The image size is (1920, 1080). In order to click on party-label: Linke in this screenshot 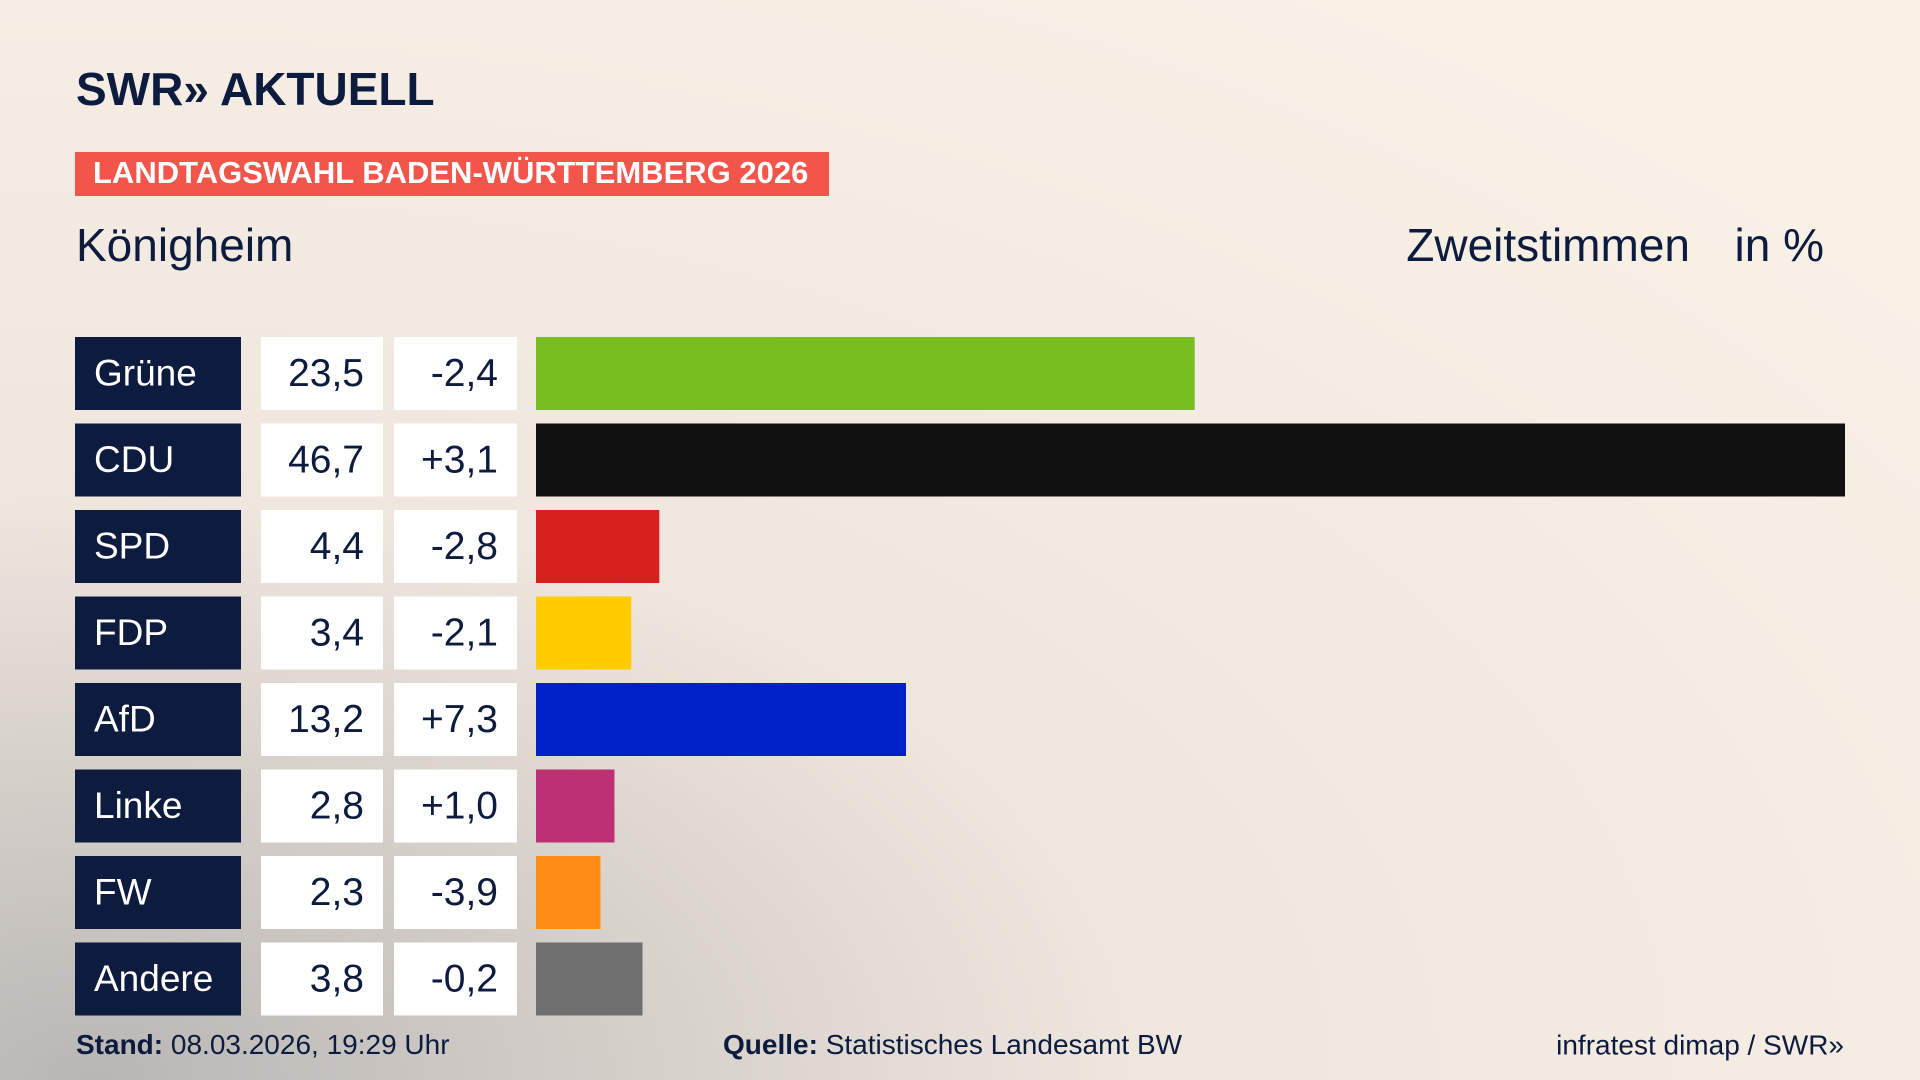, I will do `click(138, 805)`.